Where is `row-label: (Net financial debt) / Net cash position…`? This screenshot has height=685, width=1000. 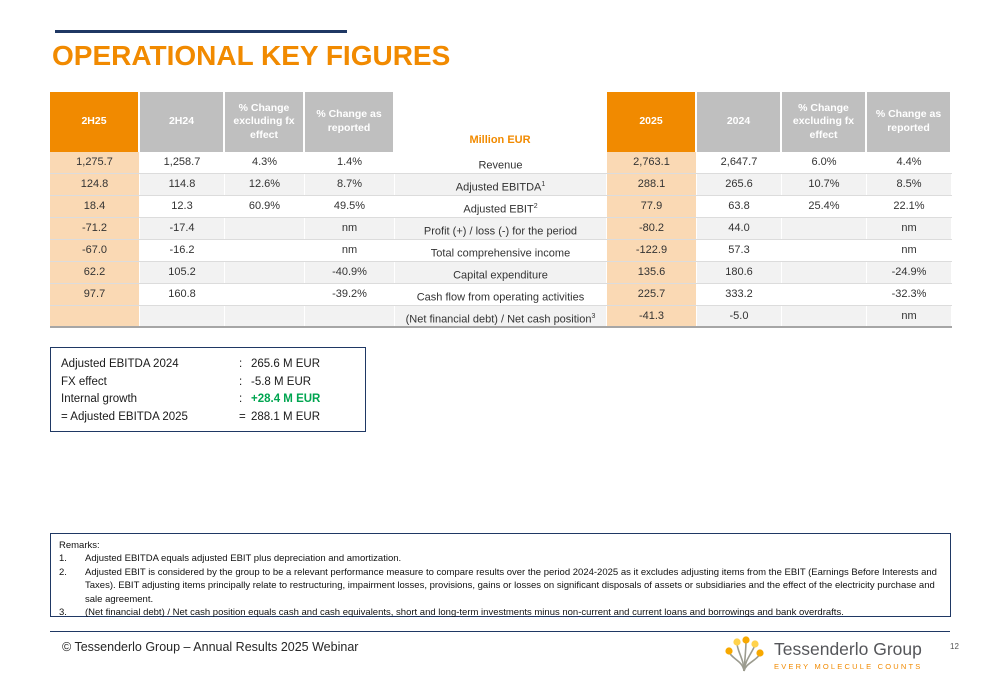
row-label: (Net financial debt) / Net cash position… is located at coordinates (501, 316).